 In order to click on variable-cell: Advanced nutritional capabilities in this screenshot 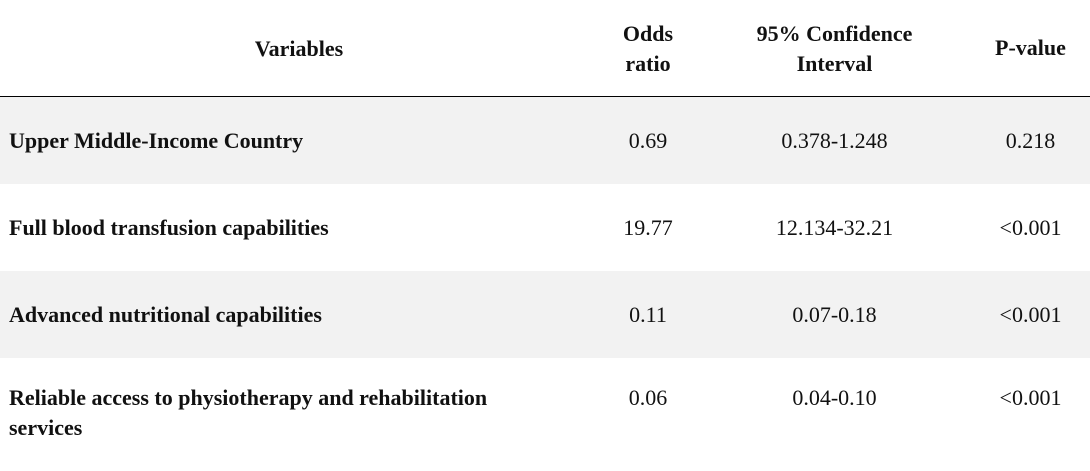, I will do `click(299, 314)`.